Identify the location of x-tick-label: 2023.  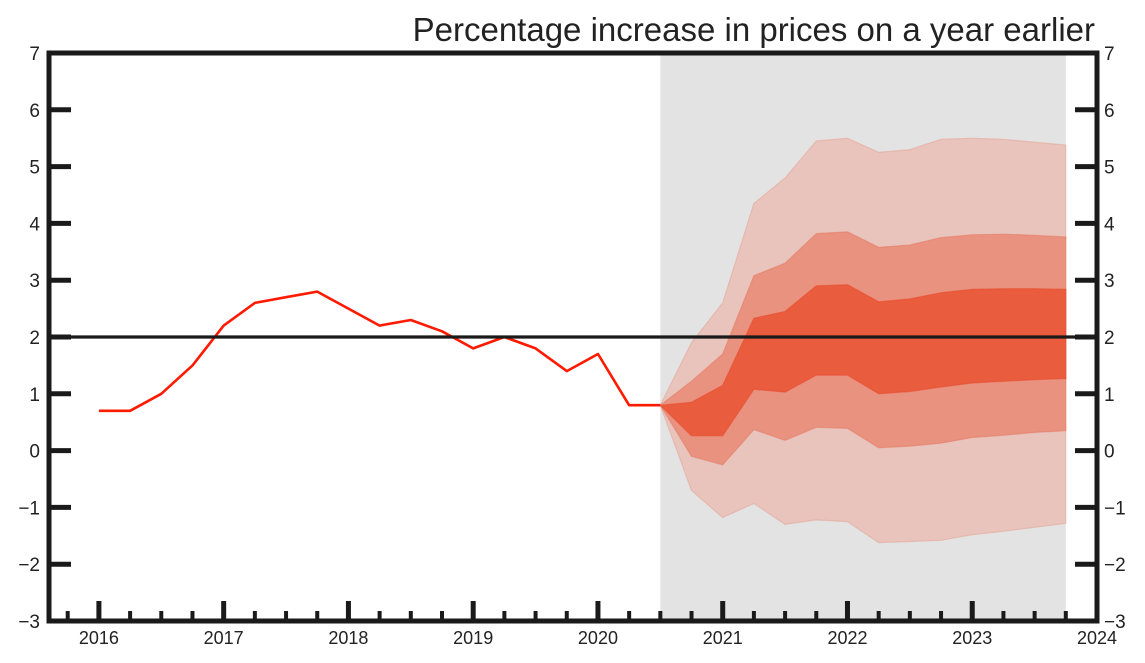
(972, 638).